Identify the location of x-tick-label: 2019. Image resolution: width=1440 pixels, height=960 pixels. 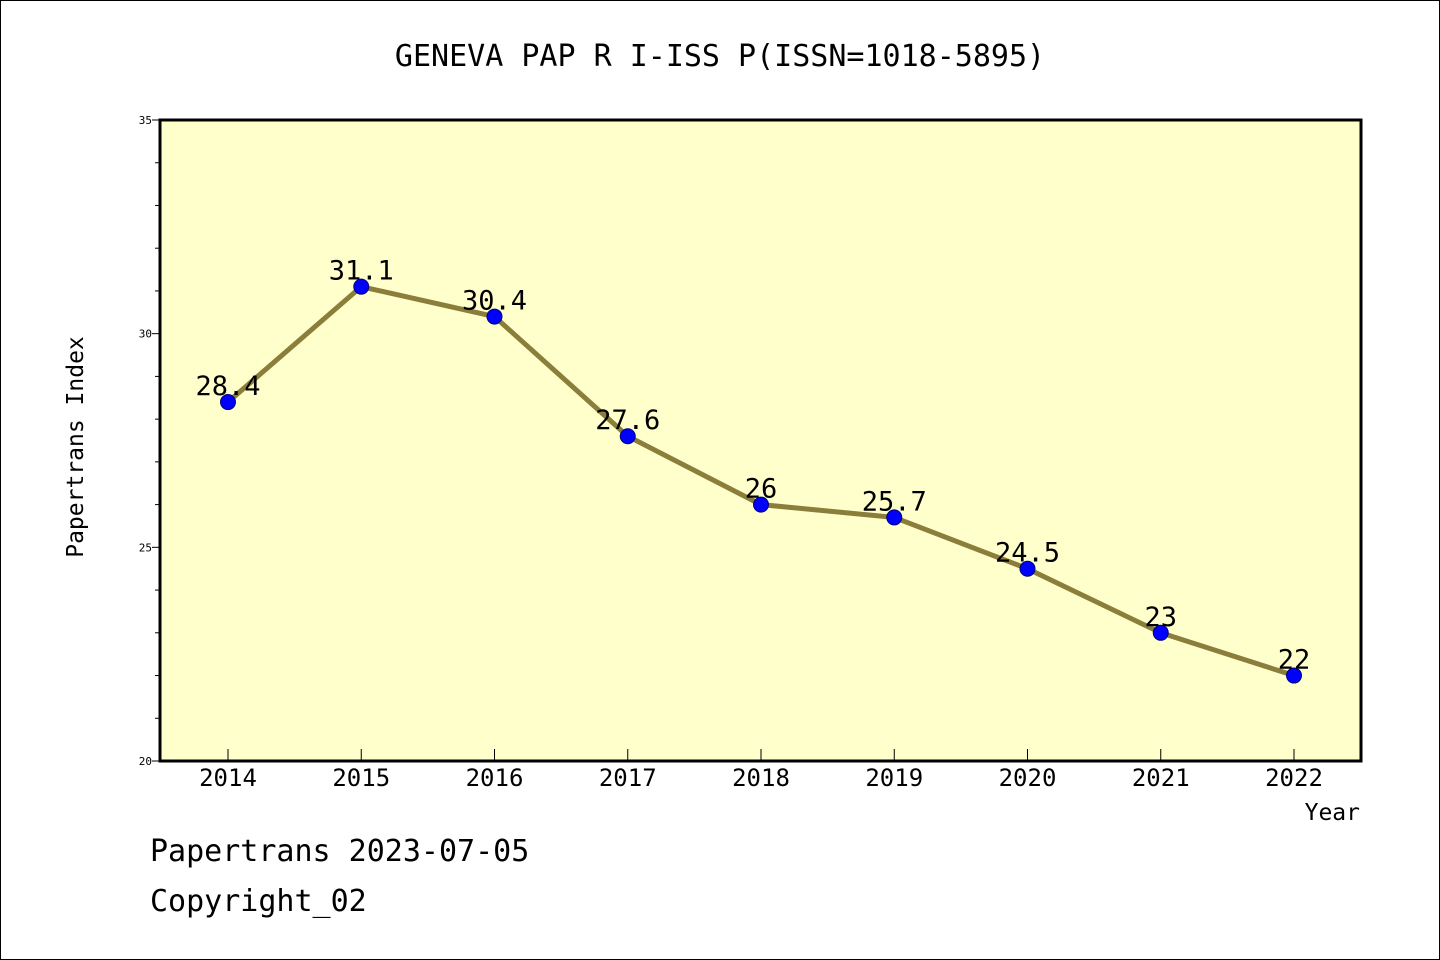
(894, 778).